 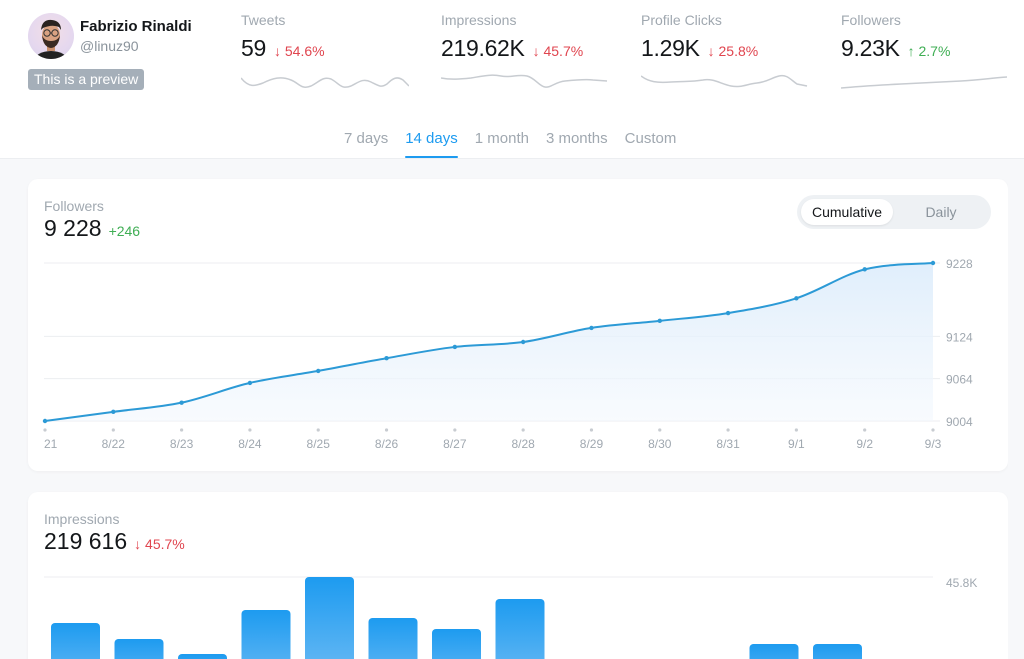 I want to click on stat-delta: ↓ 25.8%, so click(x=733, y=51).